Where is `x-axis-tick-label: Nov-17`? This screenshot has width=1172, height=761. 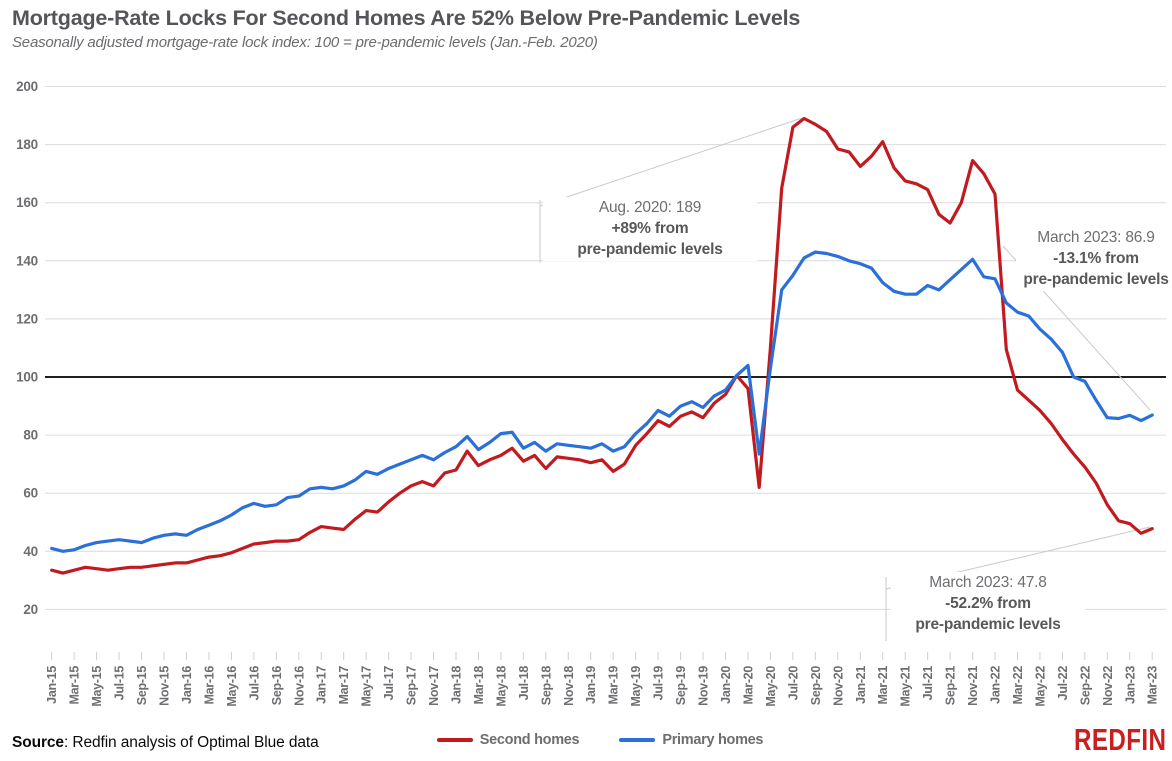 x-axis-tick-label: Nov-17 is located at coordinates (434, 686).